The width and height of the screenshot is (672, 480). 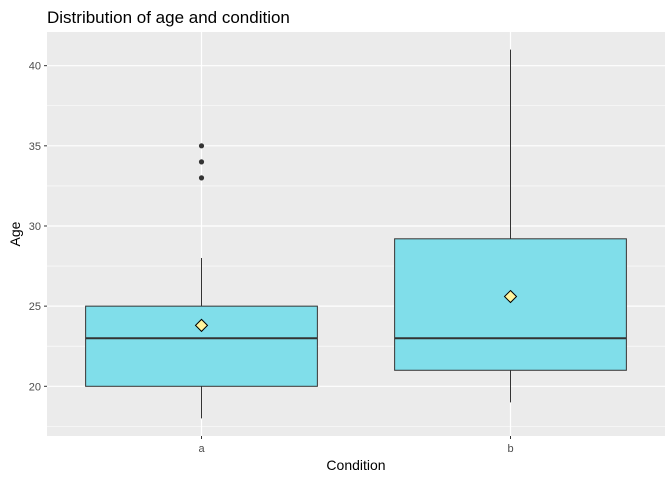 What do you see at coordinates (355, 465) in the screenshot?
I see `x-axis-title: Condition` at bounding box center [355, 465].